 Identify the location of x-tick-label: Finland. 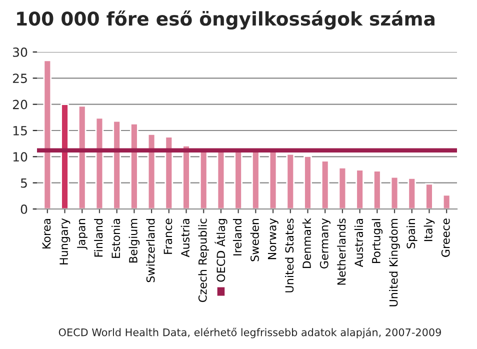
(98, 238).